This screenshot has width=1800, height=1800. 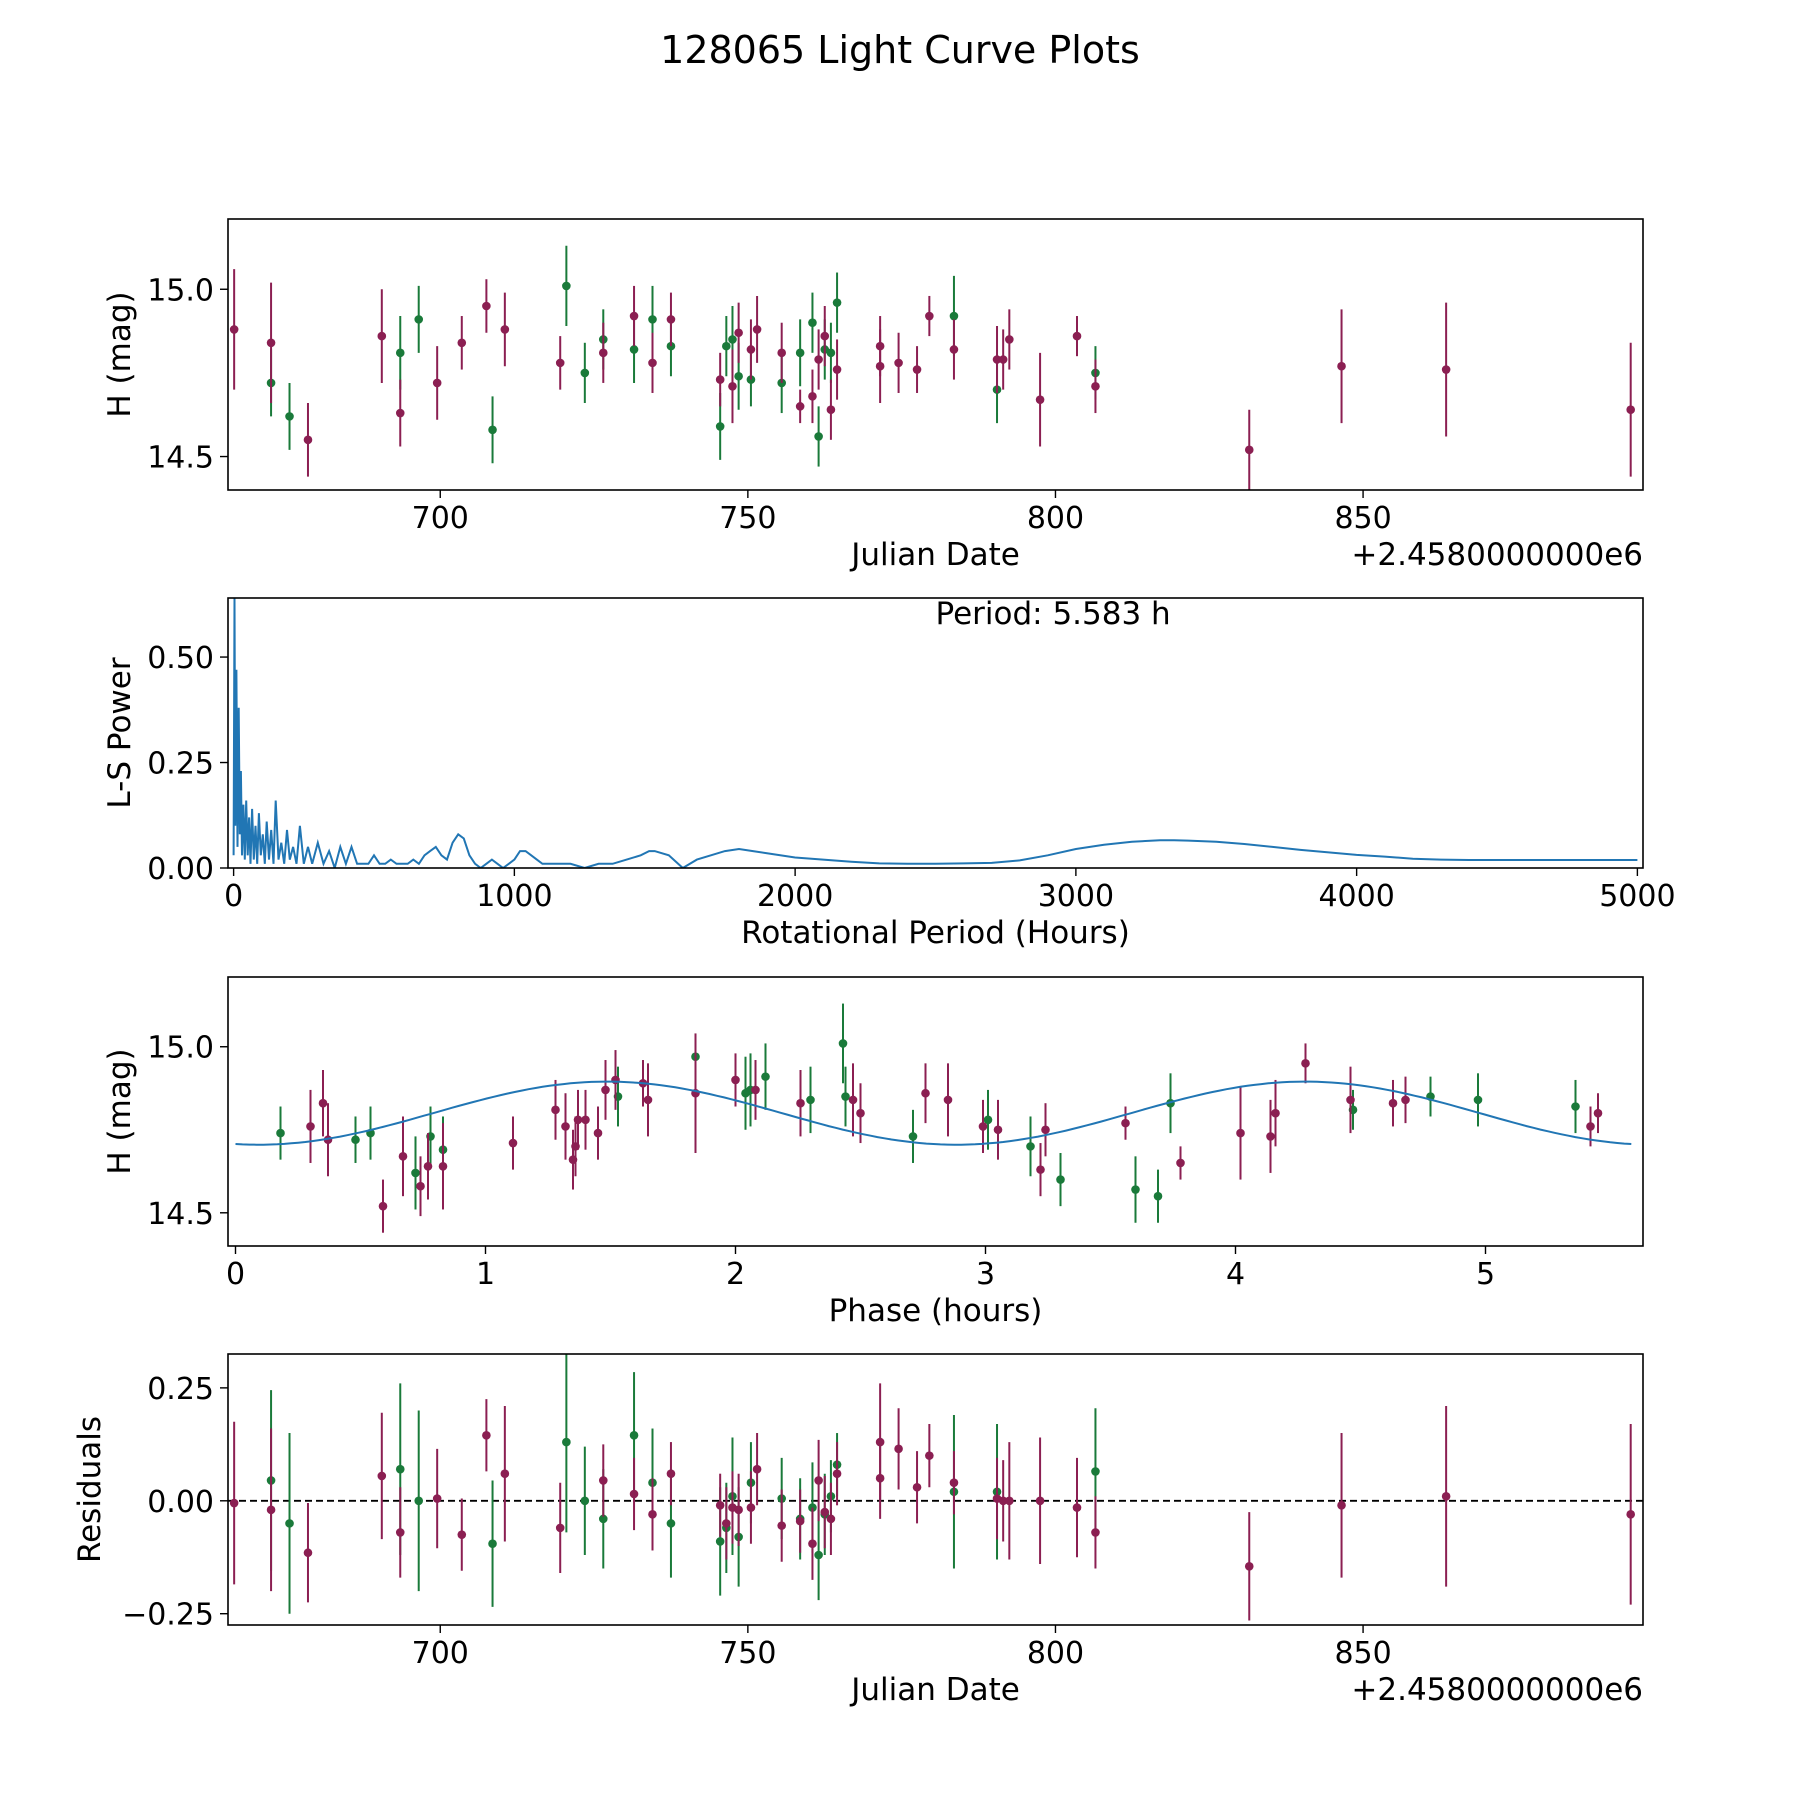 What do you see at coordinates (935, 354) in the screenshot?
I see `lightcurve-axes-frame` at bounding box center [935, 354].